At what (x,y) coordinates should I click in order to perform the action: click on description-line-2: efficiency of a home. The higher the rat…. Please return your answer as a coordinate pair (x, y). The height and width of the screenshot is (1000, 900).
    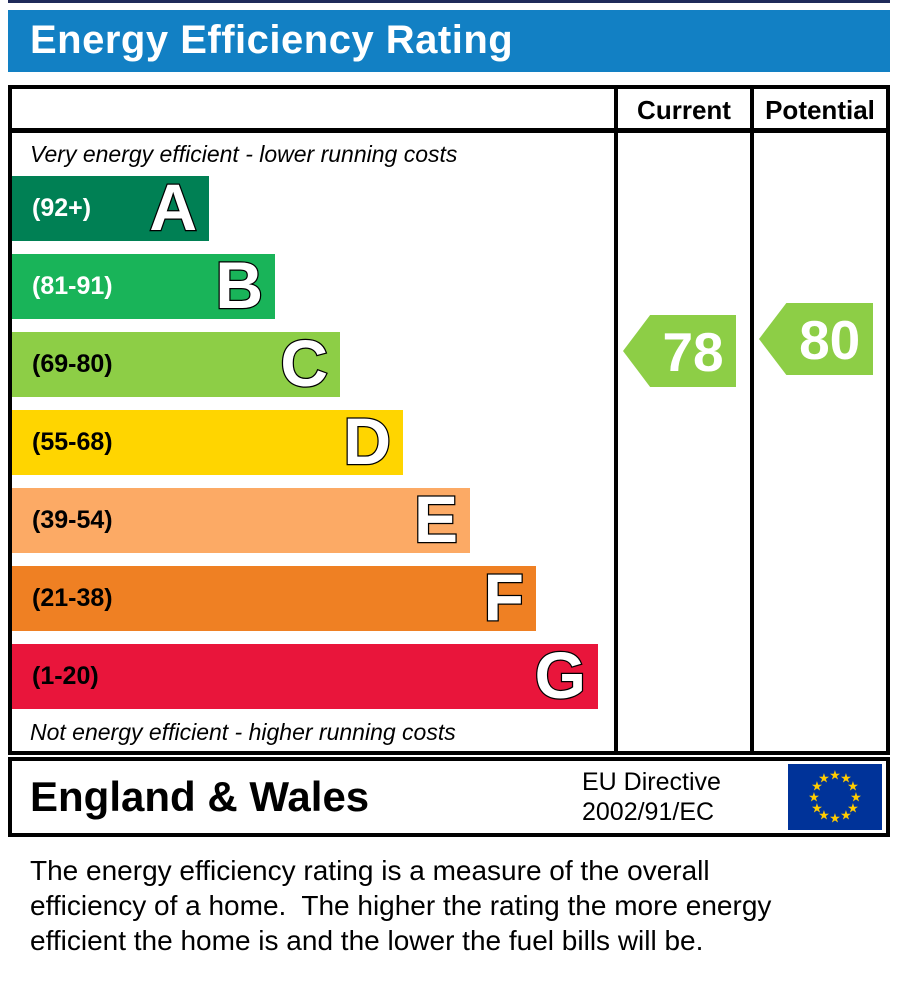
    Looking at the image, I should click on (401, 905).